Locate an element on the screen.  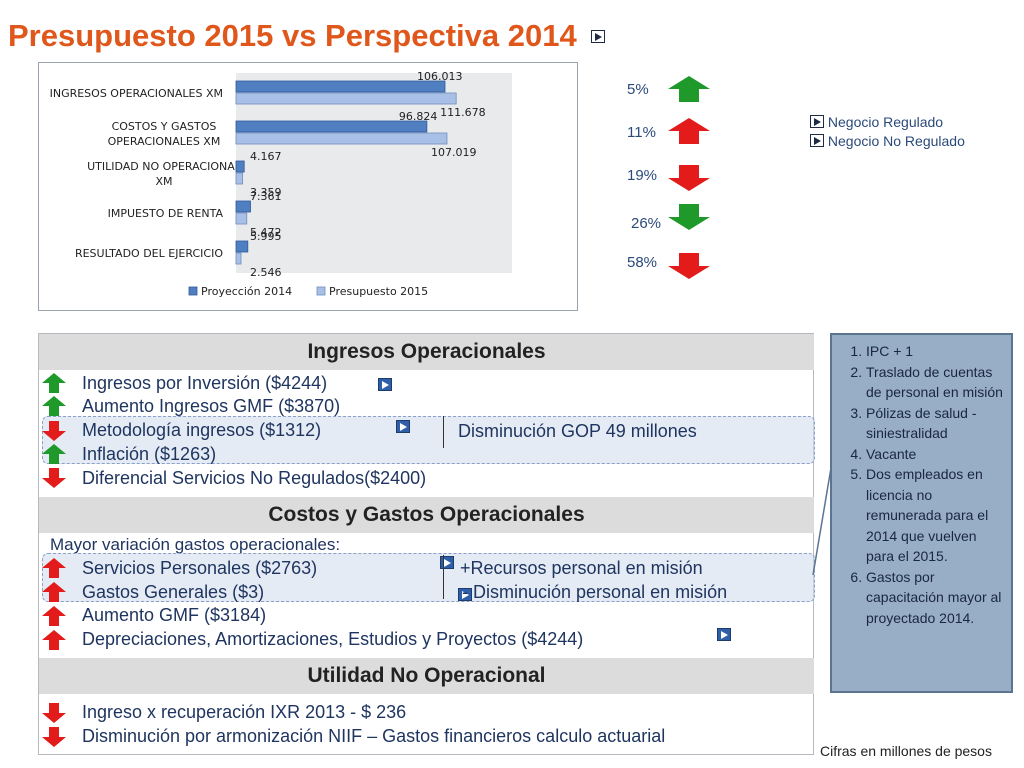
variation-label-3: 19% is located at coordinates (642, 175).